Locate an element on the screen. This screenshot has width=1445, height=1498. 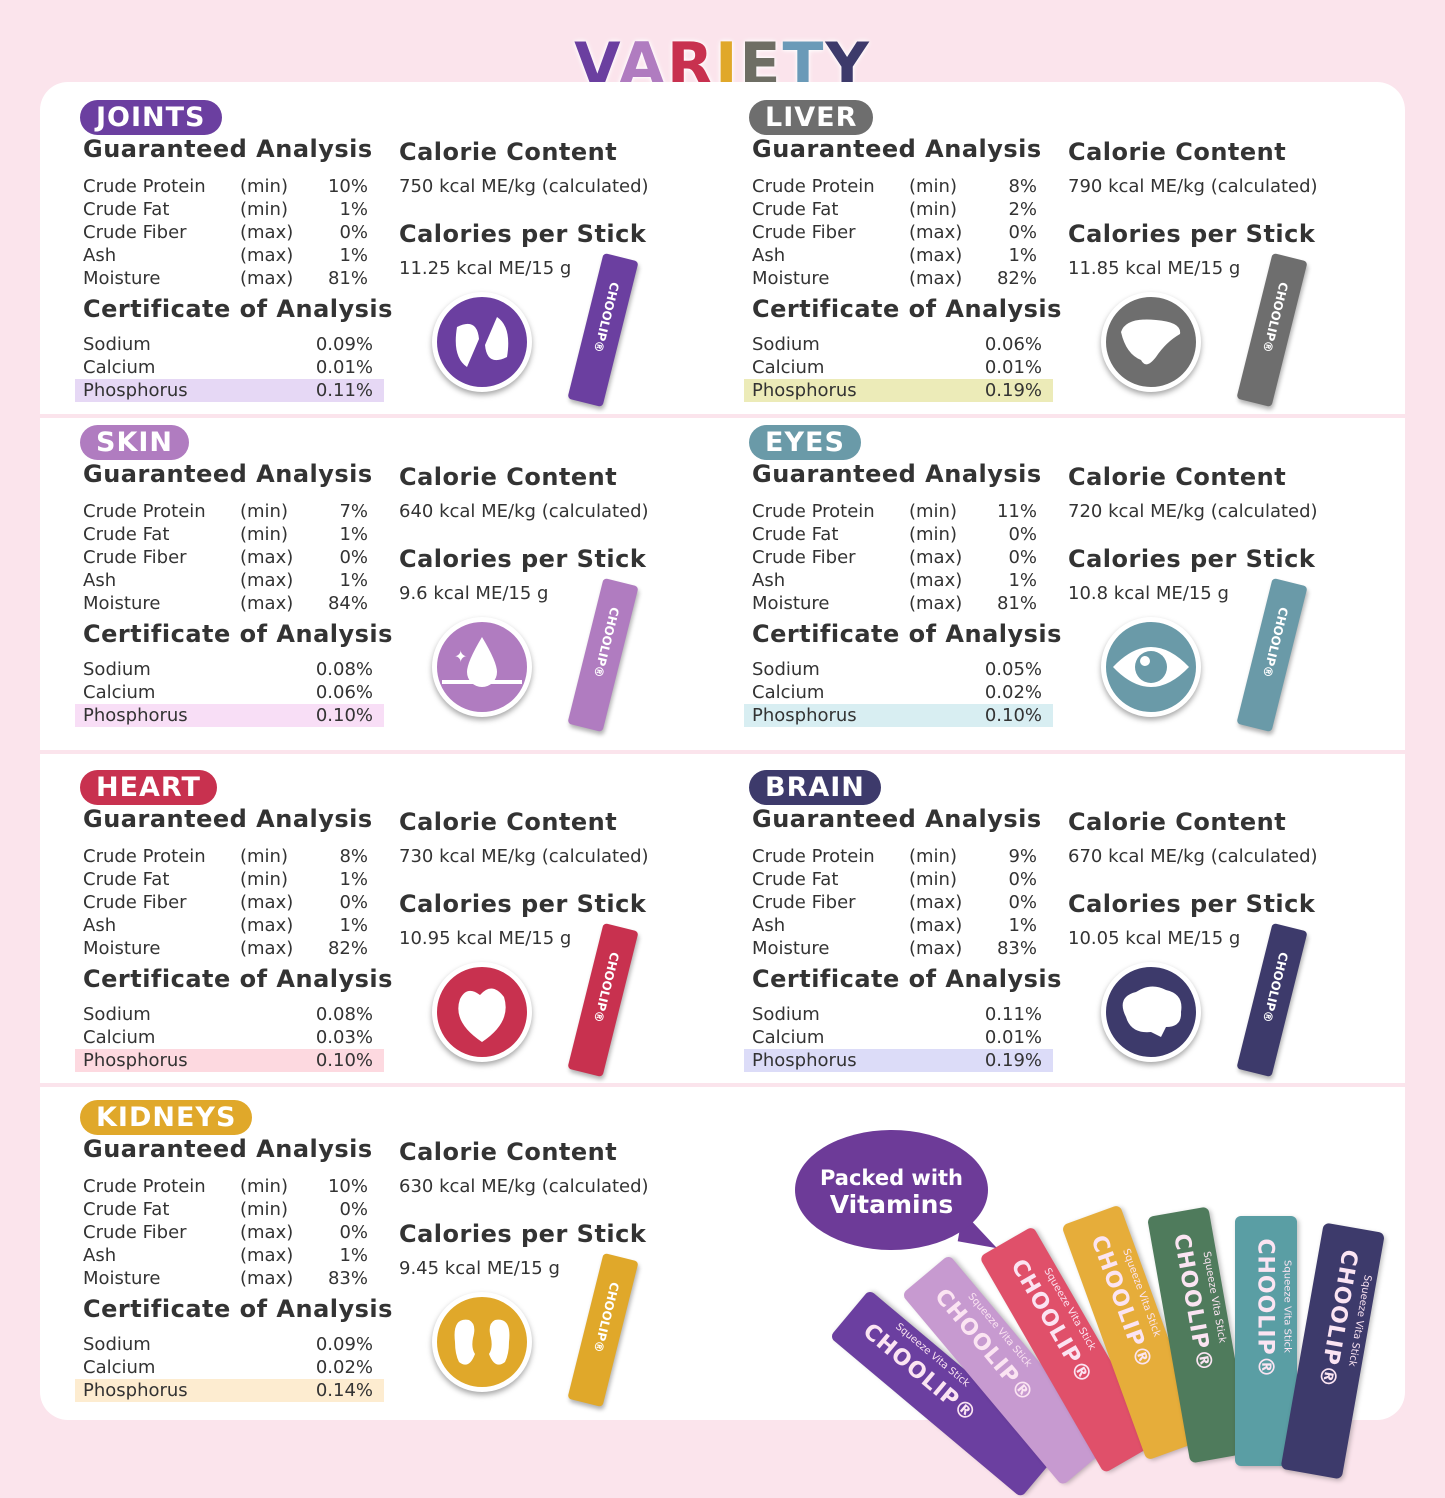
calories-per-stick-value: 11.85 kcal ME/15 g is located at coordinates (1154, 268).